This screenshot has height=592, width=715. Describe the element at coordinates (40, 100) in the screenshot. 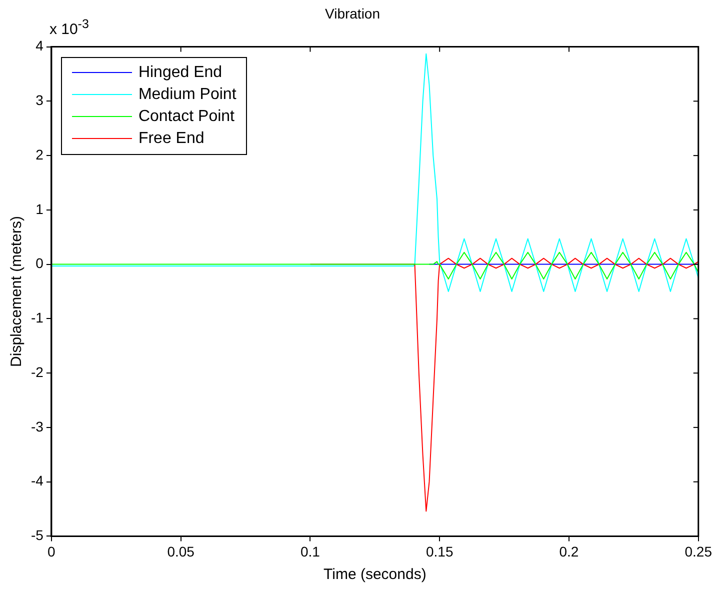

I see `y-tick-label: 3` at that location.